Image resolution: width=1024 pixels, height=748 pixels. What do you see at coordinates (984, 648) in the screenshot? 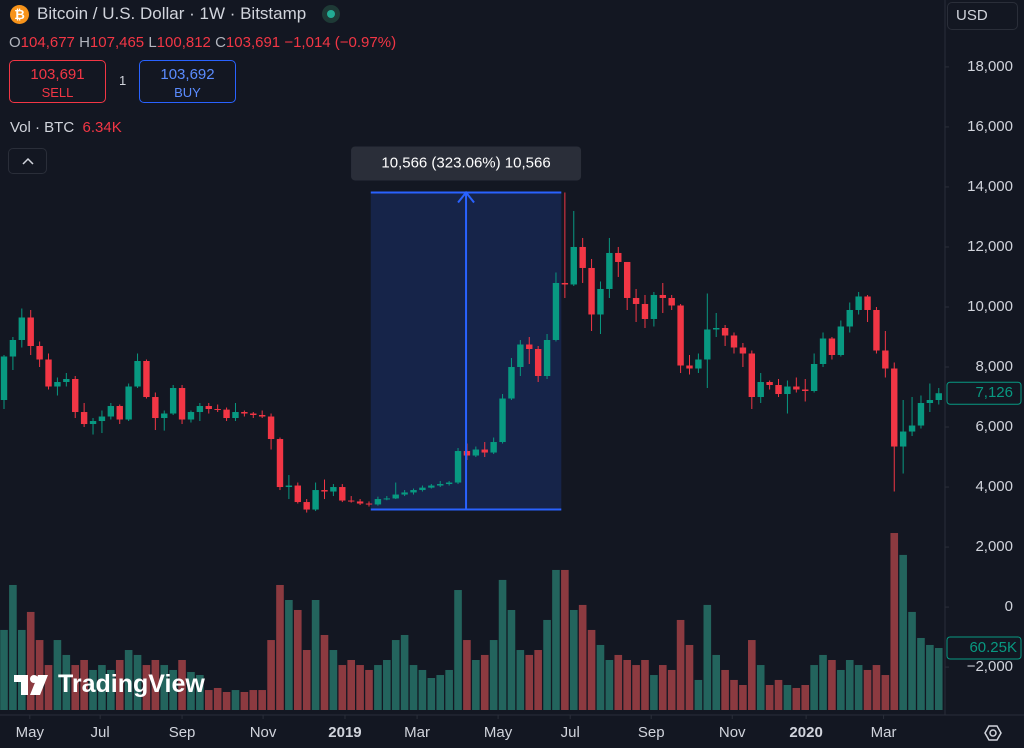
I see `last-volume-box` at bounding box center [984, 648].